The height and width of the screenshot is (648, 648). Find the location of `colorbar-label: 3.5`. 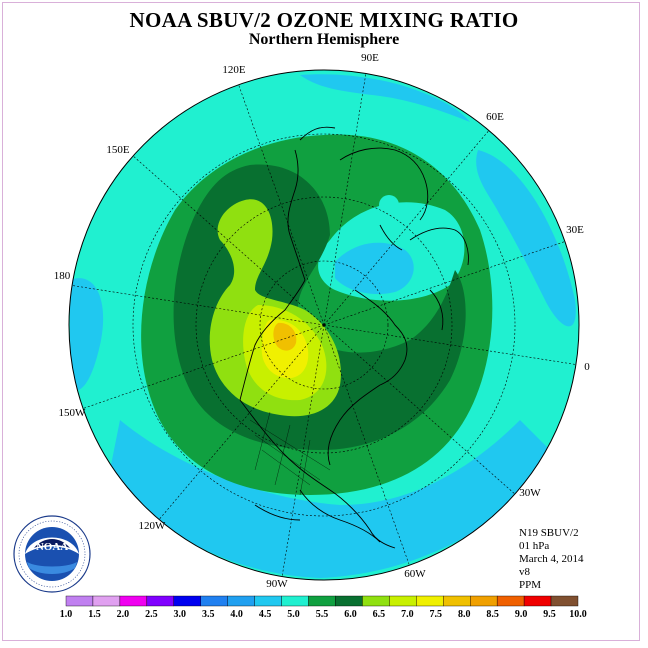

colorbar-label: 3.5 is located at coordinates (208, 614).